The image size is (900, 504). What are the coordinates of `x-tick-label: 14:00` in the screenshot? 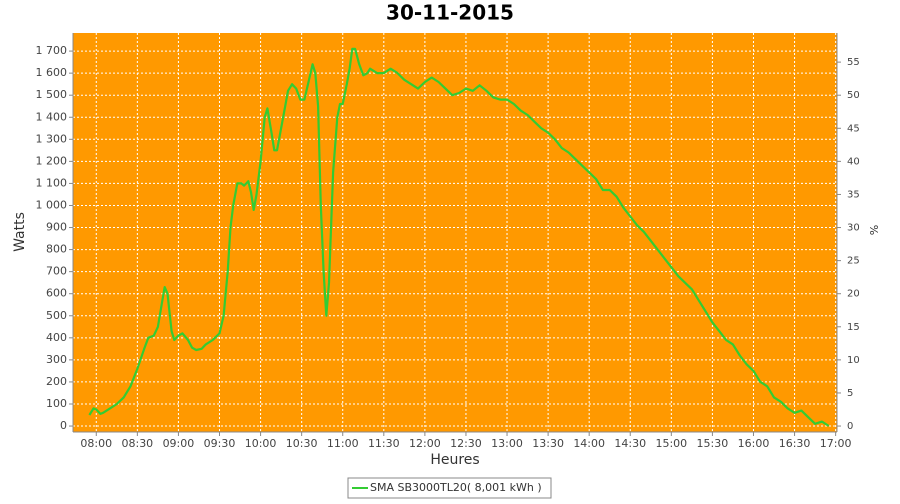 It's located at (589, 443).